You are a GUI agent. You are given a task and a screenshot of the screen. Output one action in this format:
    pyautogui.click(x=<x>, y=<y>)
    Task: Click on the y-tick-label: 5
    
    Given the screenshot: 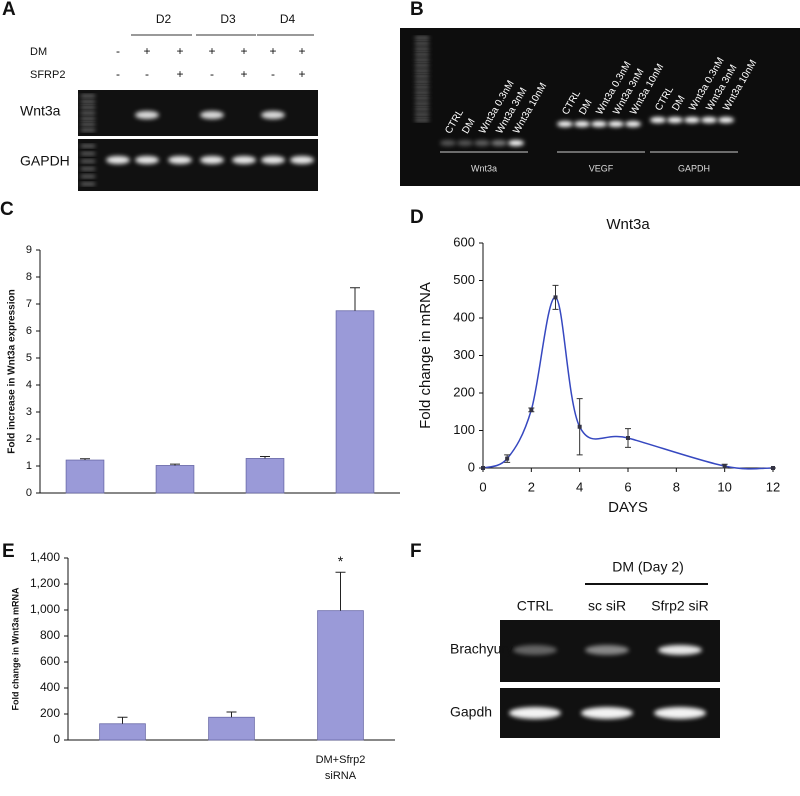 What is the action you would take?
    pyautogui.click(x=29, y=358)
    